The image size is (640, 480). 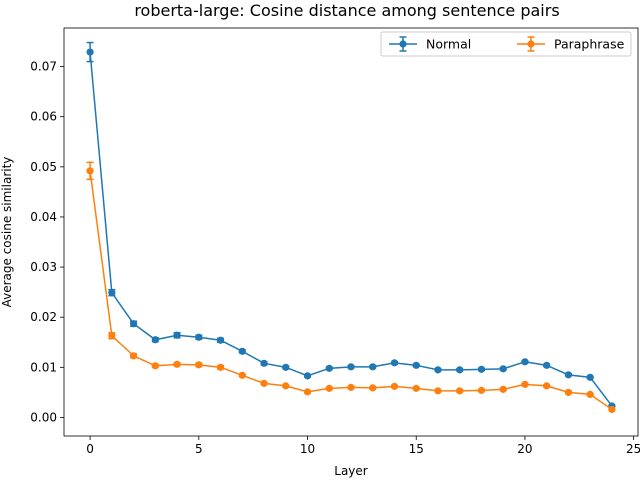 What do you see at coordinates (90, 449) in the screenshot?
I see `x-tick-label: 0` at bounding box center [90, 449].